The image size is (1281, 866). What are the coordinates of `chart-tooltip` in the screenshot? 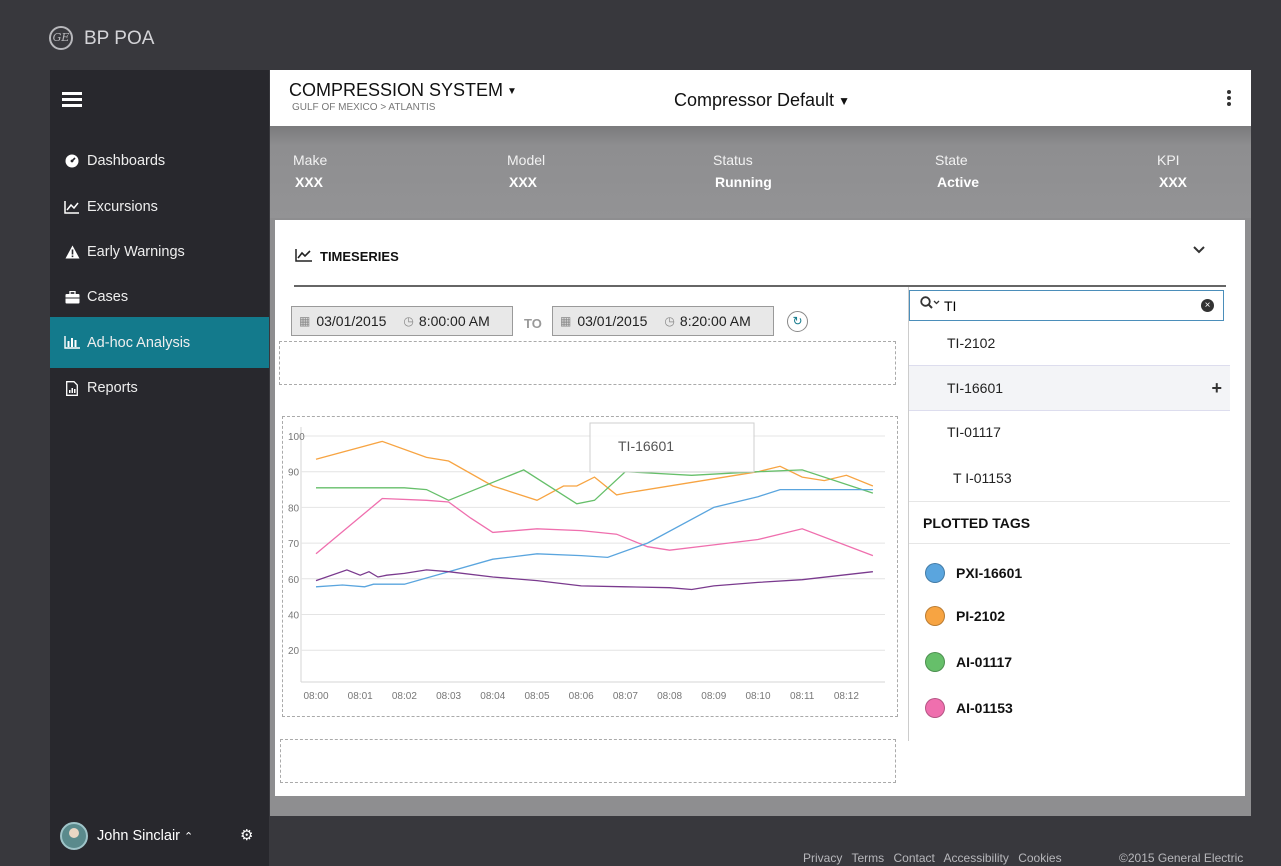 It's located at (672, 447).